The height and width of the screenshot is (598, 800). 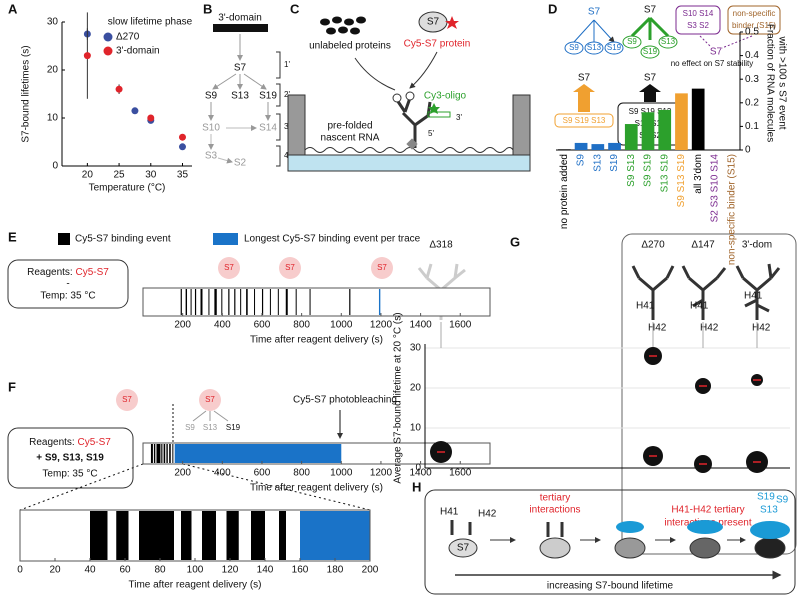 I want to click on x-tick-label: 1600, so click(x=460, y=325).